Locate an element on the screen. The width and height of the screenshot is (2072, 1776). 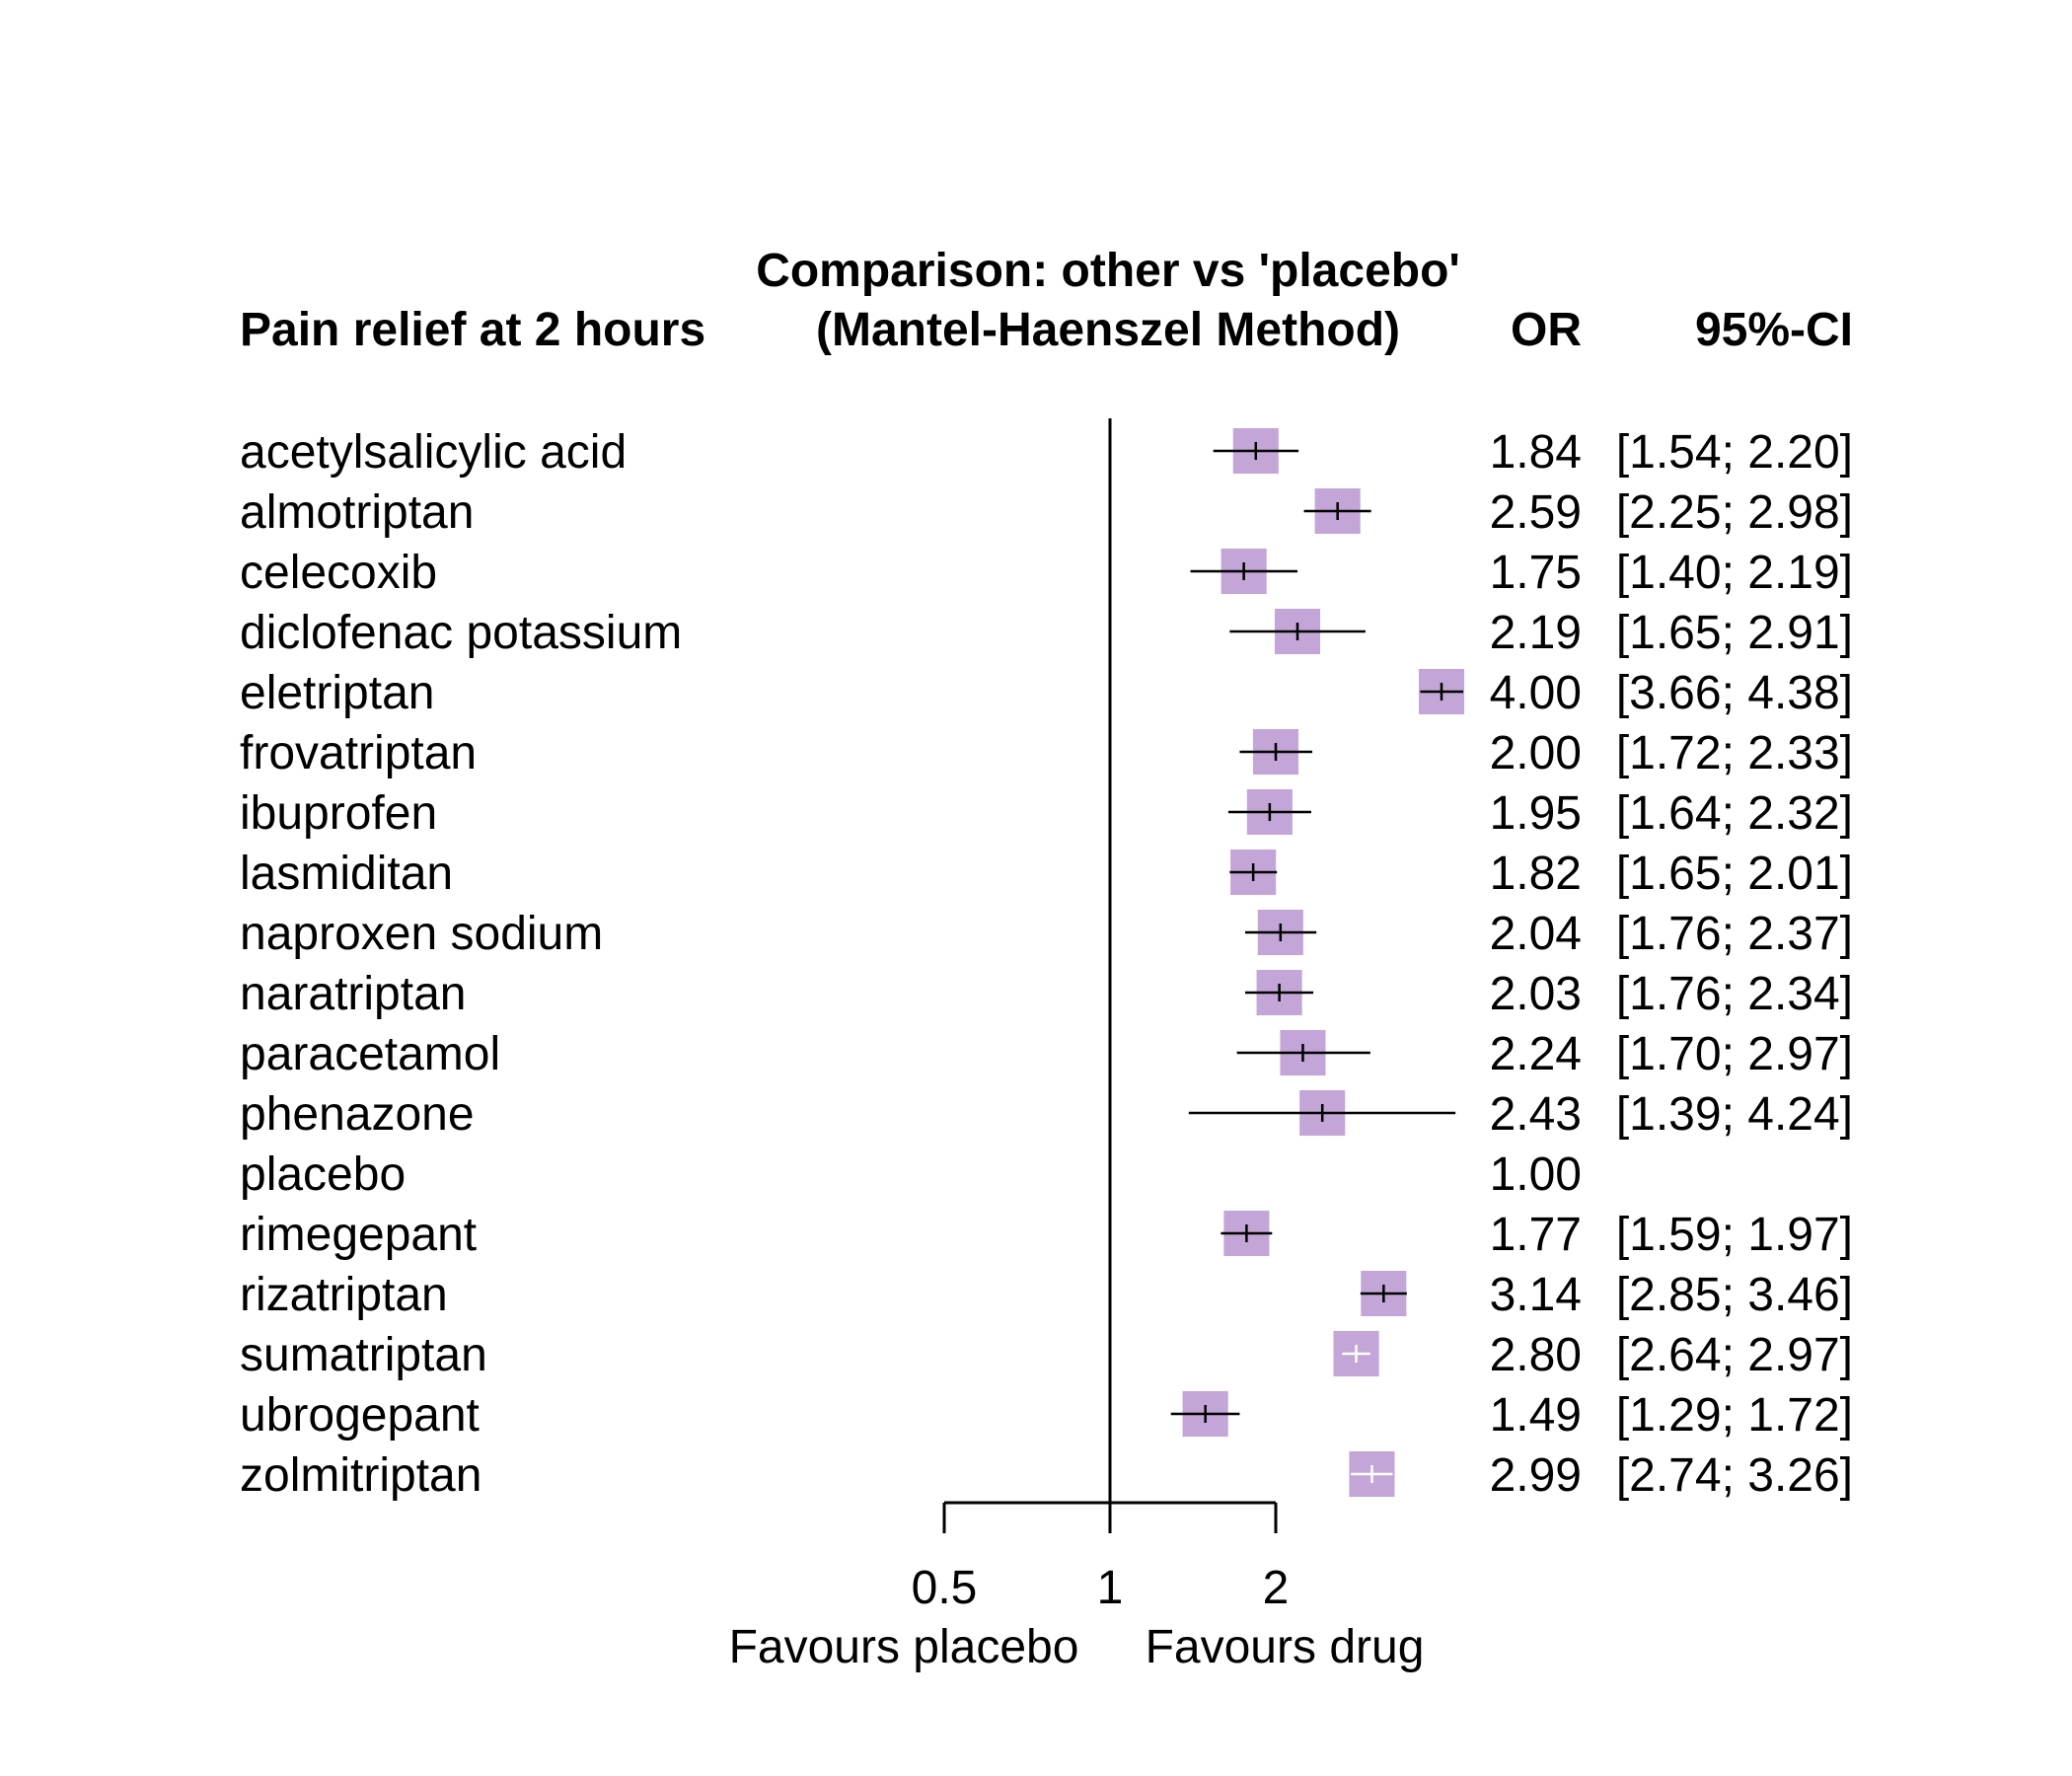
or-value: 2.80 is located at coordinates (1536, 1355).